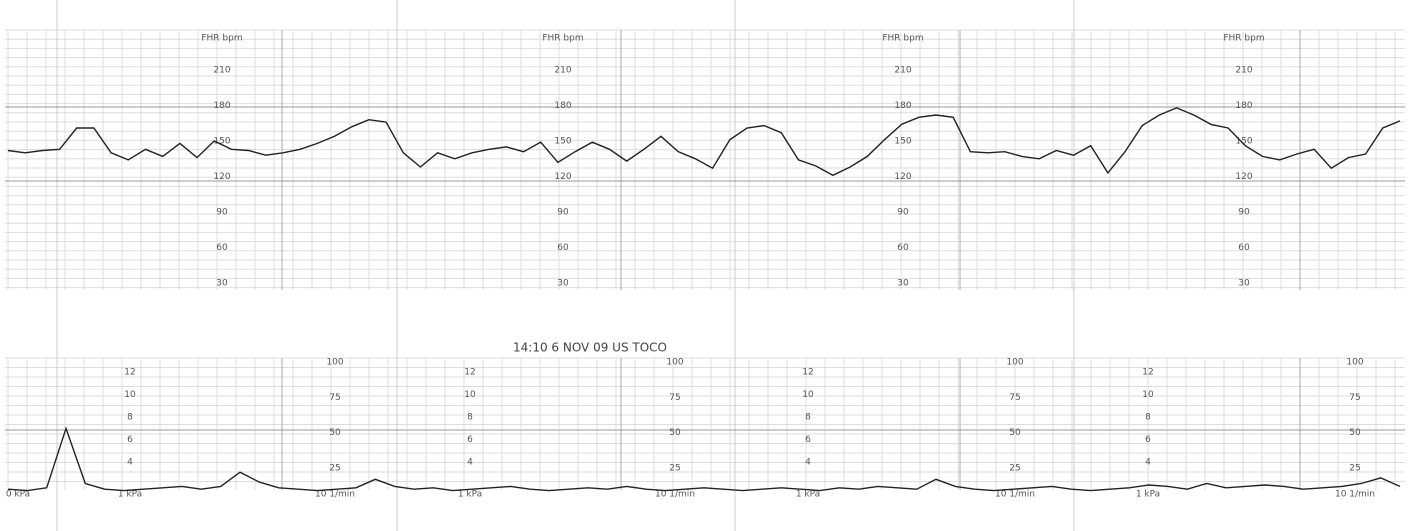 This screenshot has width=1408, height=531. What do you see at coordinates (590, 348) in the screenshot?
I see `toco-title: 14:10 6 NOV 09 US TOCO` at bounding box center [590, 348].